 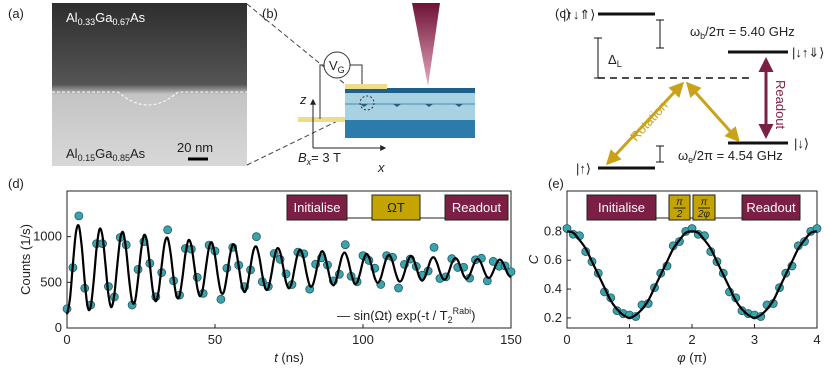 What do you see at coordinates (215, 339) in the screenshot?
I see `x-tick-label: 50` at bounding box center [215, 339].